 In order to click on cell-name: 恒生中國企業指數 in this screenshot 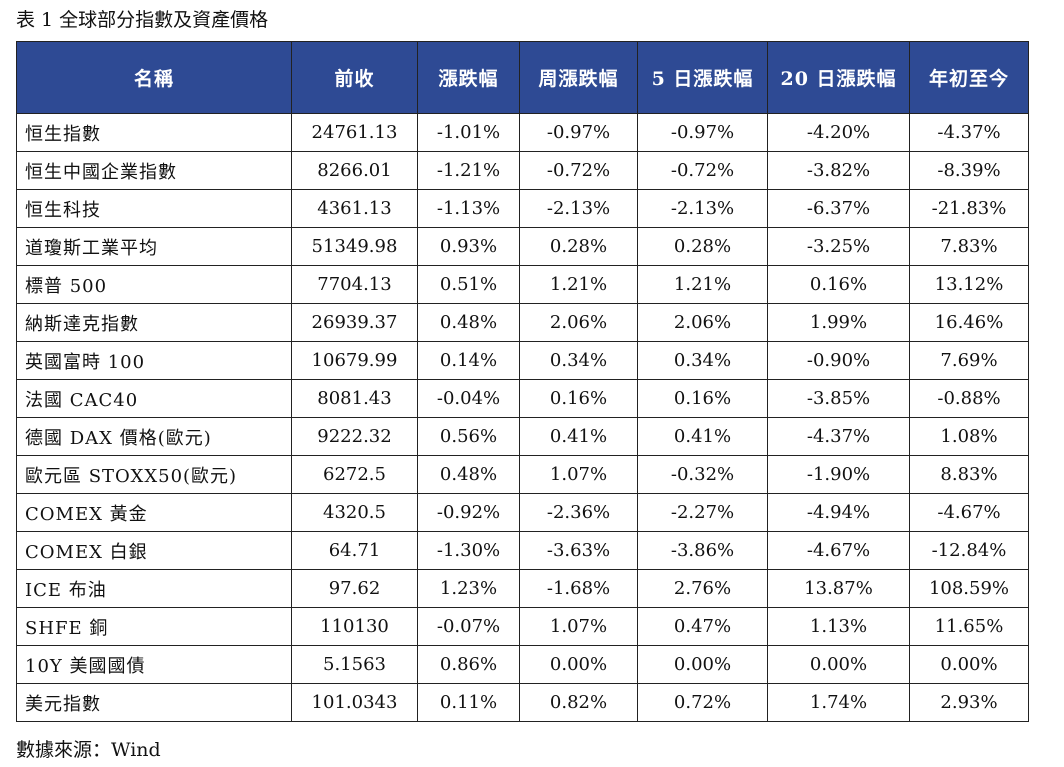, I will do `click(154, 170)`.